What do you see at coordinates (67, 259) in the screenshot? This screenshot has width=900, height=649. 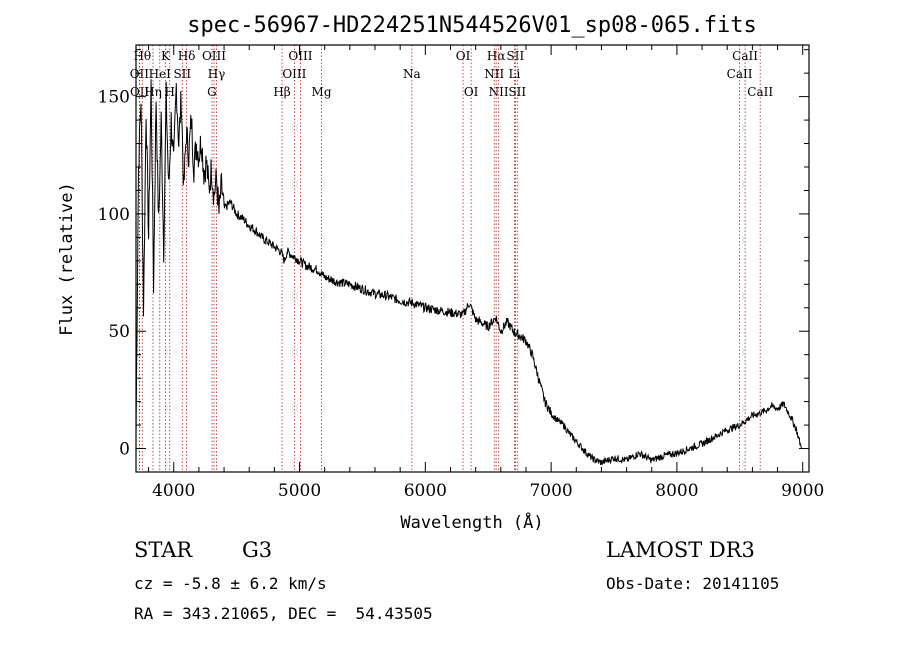 I see `y-axis-label: Flux (relative)` at bounding box center [67, 259].